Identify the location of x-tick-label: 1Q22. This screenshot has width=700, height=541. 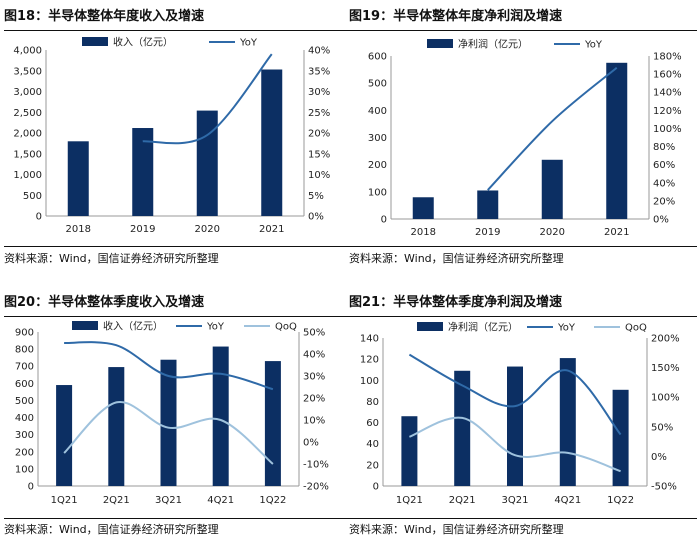
(620, 500).